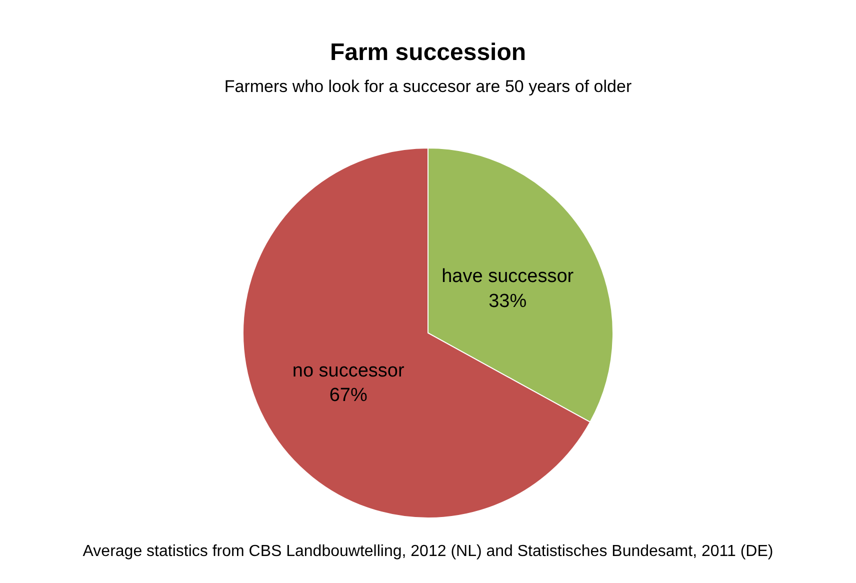 This screenshot has height=583, width=856. What do you see at coordinates (348, 395) in the screenshot?
I see `data-label: 67%` at bounding box center [348, 395].